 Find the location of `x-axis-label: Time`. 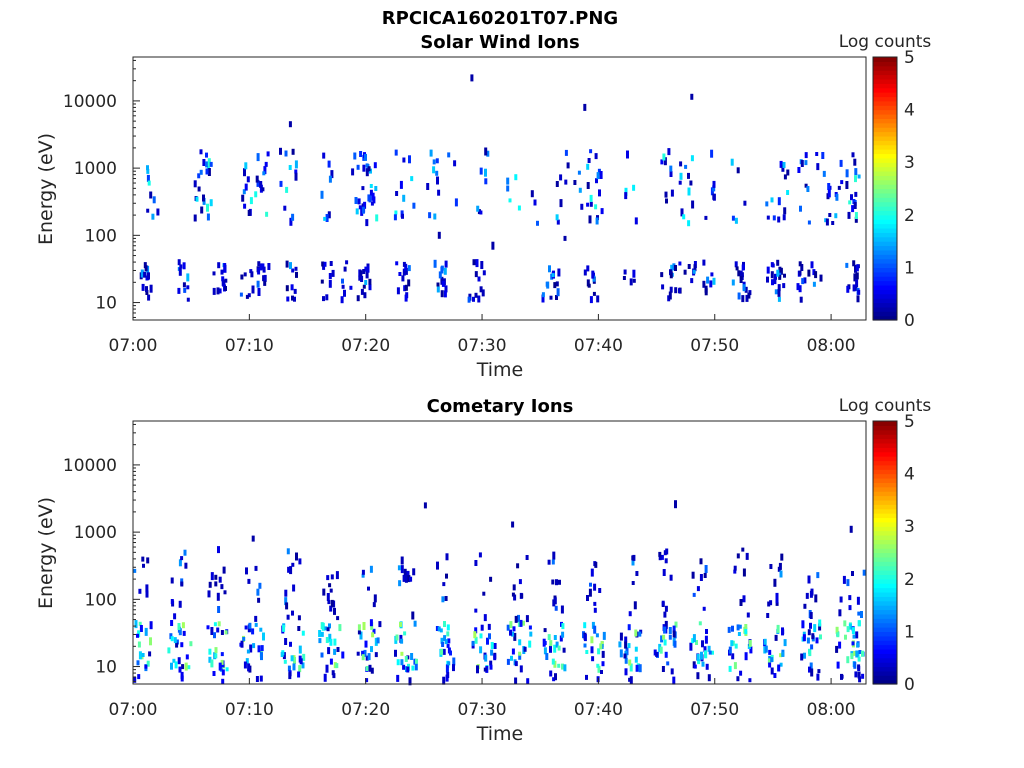

x-axis-label: Time is located at coordinates (500, 734).